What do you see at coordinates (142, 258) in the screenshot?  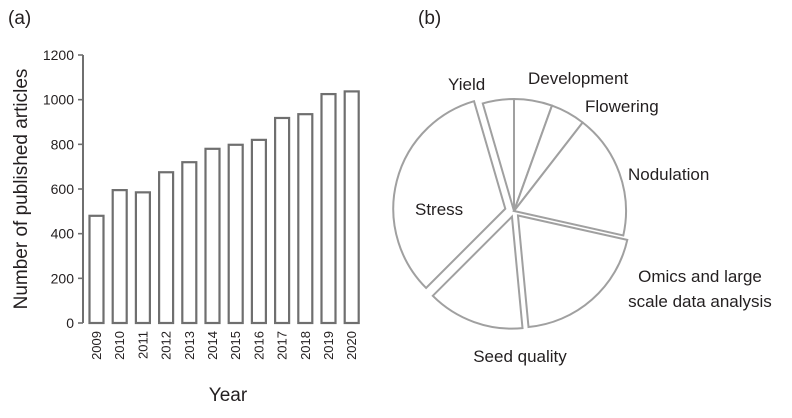 I see `bar-2011` at bounding box center [142, 258].